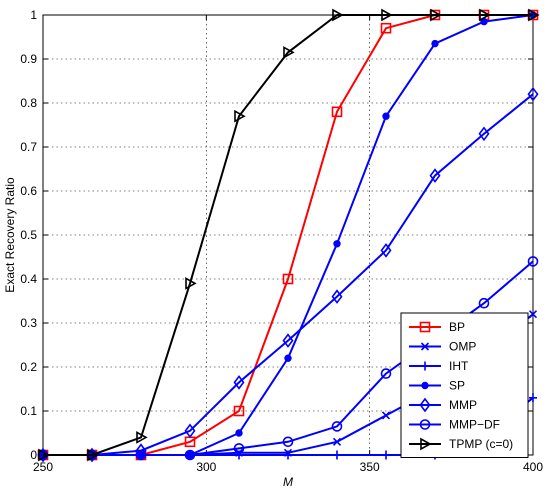  I want to click on x-tick-label: 250, so click(43, 467).